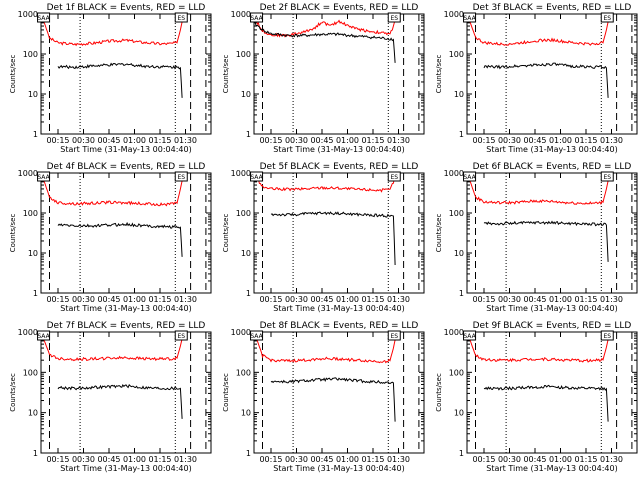 The width and height of the screenshot is (640, 480). Describe the element at coordinates (339, 326) in the screenshot. I see `chart-title: Det 8f BLACK = Events, RED = LLD` at that location.